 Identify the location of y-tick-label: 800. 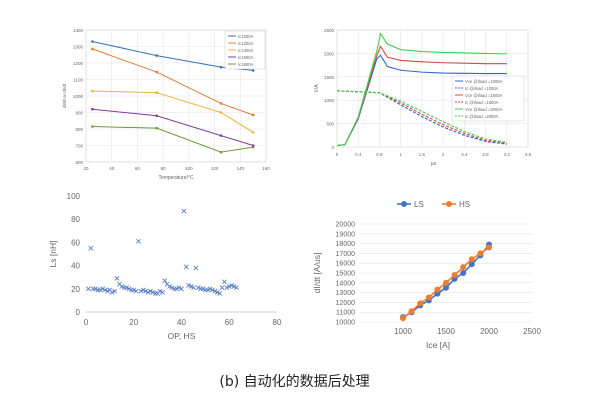
(79, 129).